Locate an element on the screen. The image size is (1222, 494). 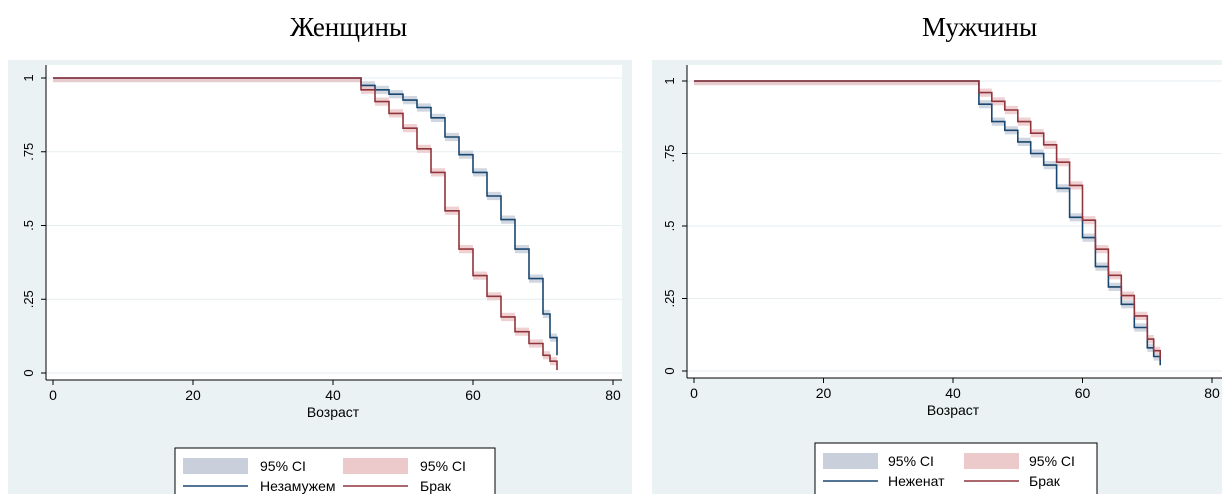
legend-label-single: Незамужем is located at coordinates (298, 486).